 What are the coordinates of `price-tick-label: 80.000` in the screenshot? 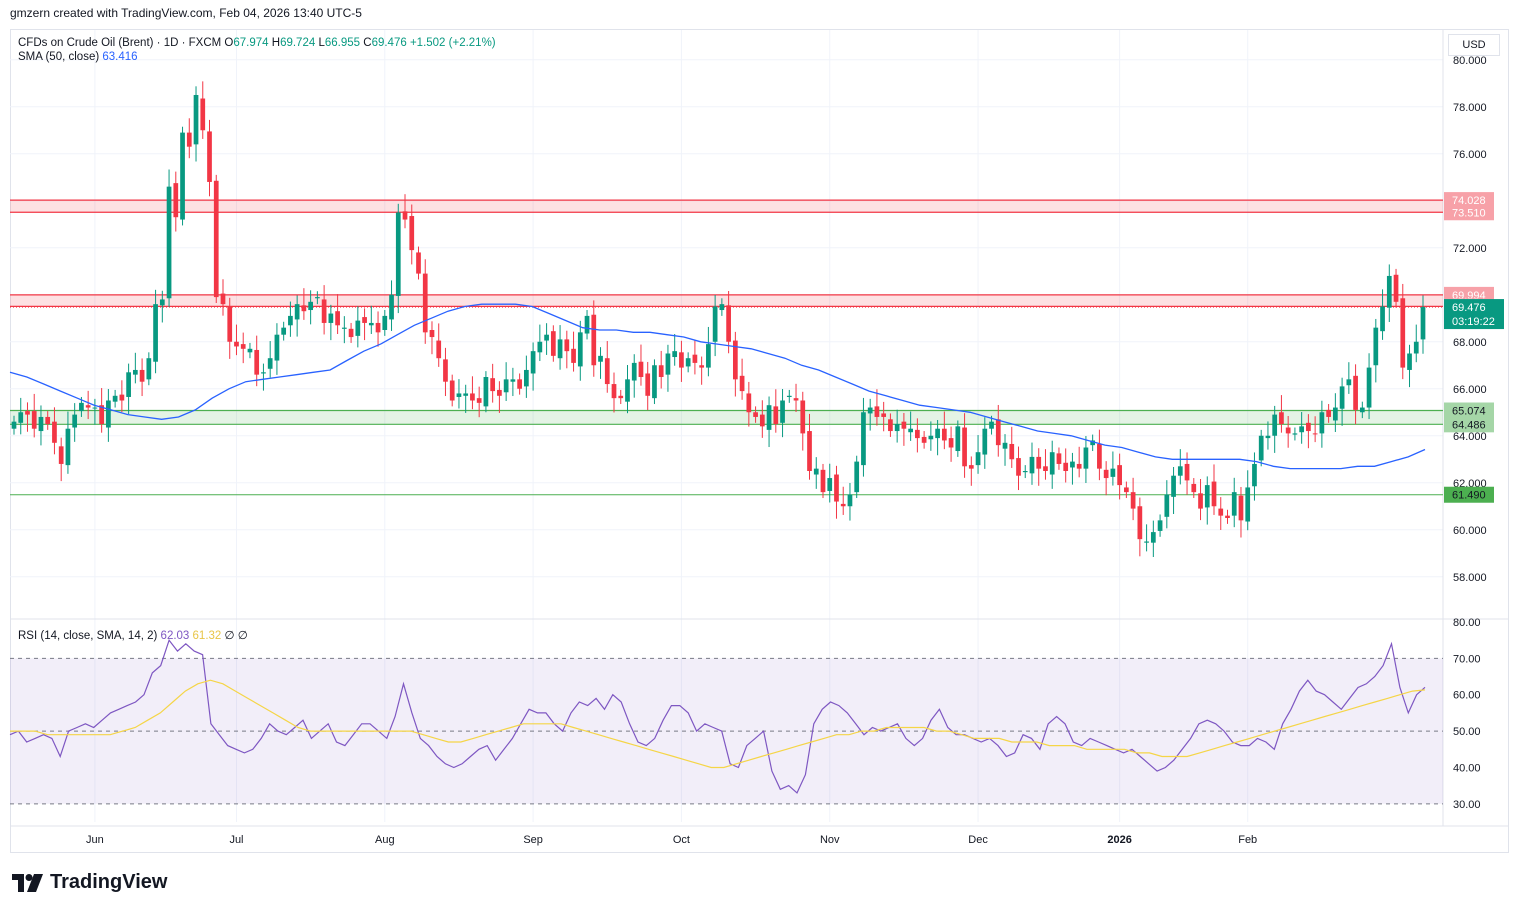 It's located at (1470, 61).